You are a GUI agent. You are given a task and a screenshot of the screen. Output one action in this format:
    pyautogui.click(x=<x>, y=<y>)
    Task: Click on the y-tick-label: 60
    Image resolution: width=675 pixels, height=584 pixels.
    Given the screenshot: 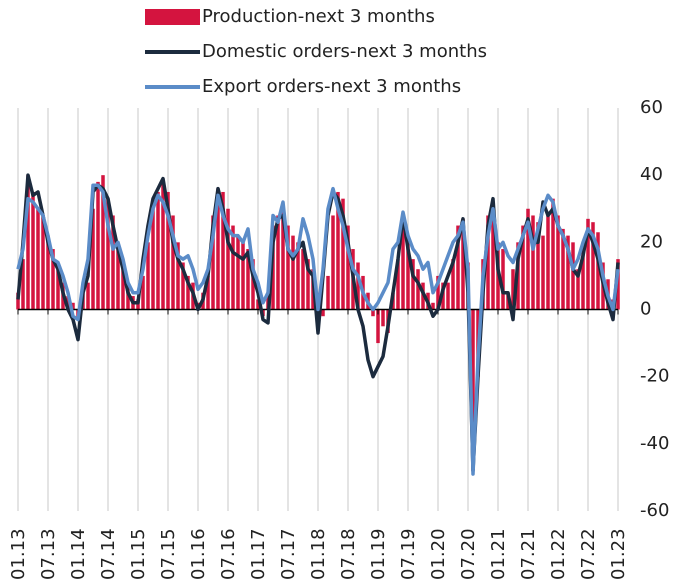 What is the action you would take?
    pyautogui.click(x=651, y=107)
    